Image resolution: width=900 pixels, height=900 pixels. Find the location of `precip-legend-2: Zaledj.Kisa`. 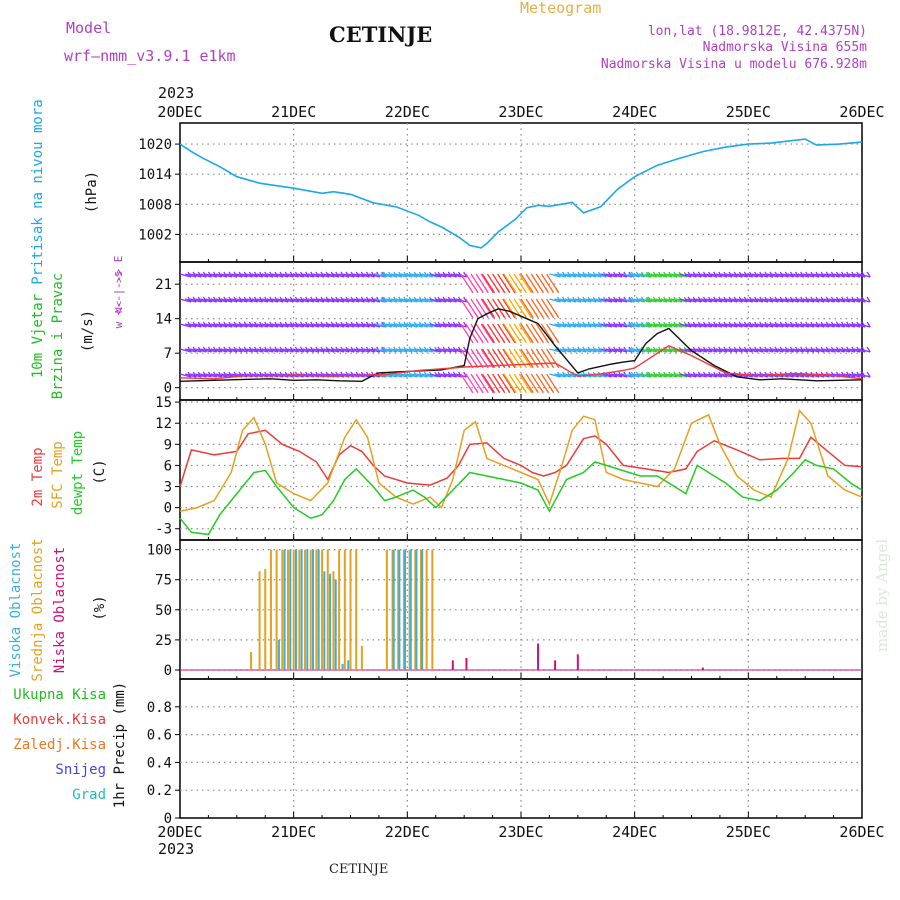

precip-legend-2: Zaledj.Kisa is located at coordinates (59, 745).